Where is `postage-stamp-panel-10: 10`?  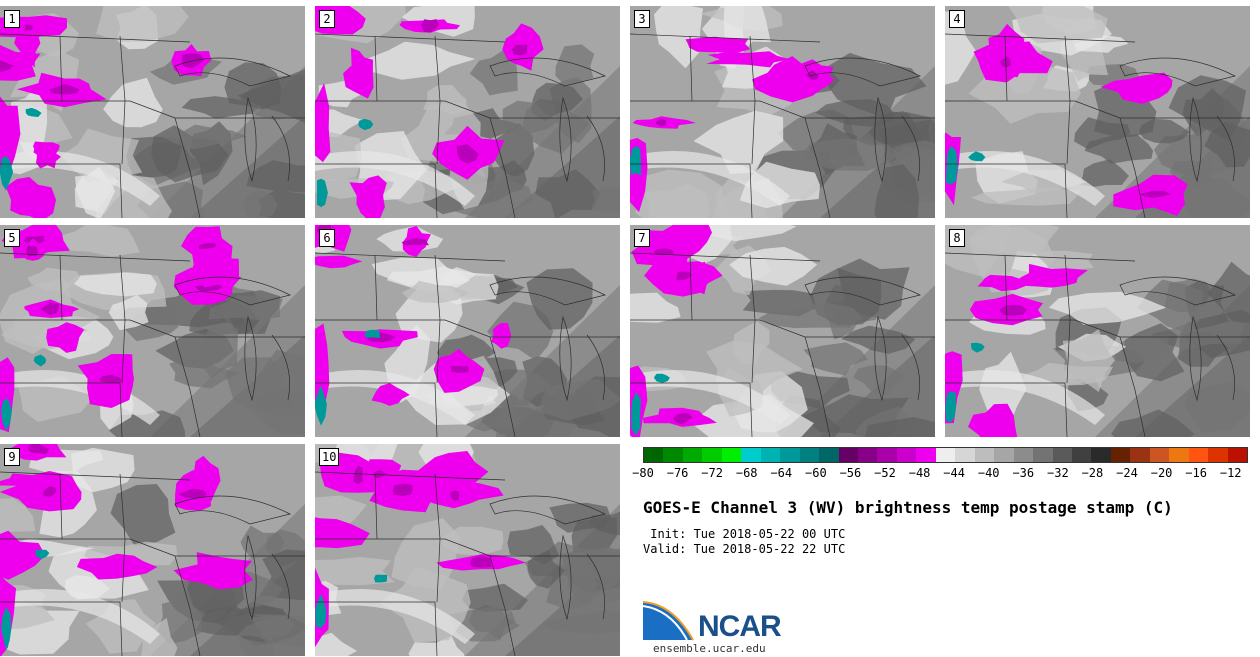
postage-stamp-panel-10: 10 is located at coordinates (467, 550).